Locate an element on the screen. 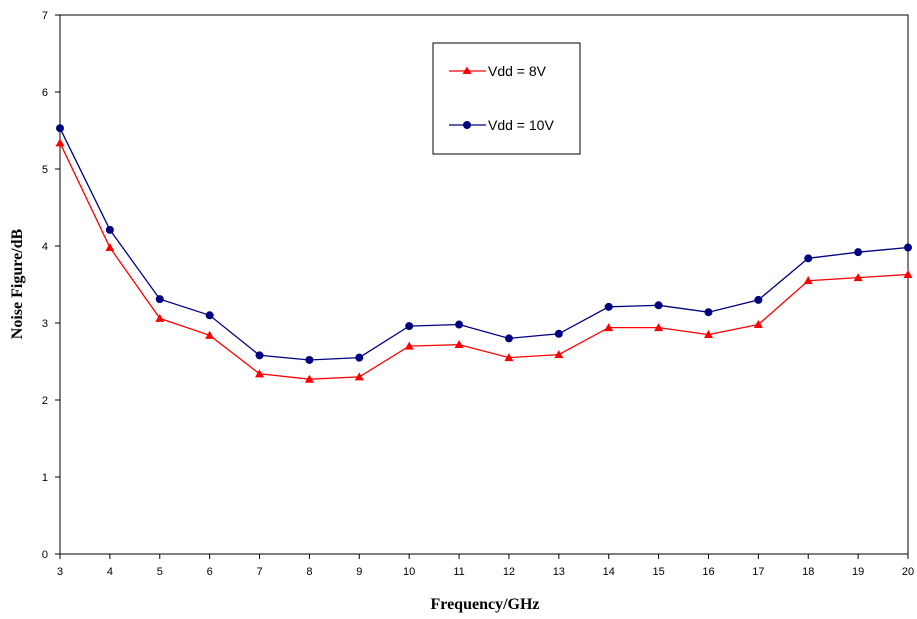  legend-marker-10v is located at coordinates (467, 125).